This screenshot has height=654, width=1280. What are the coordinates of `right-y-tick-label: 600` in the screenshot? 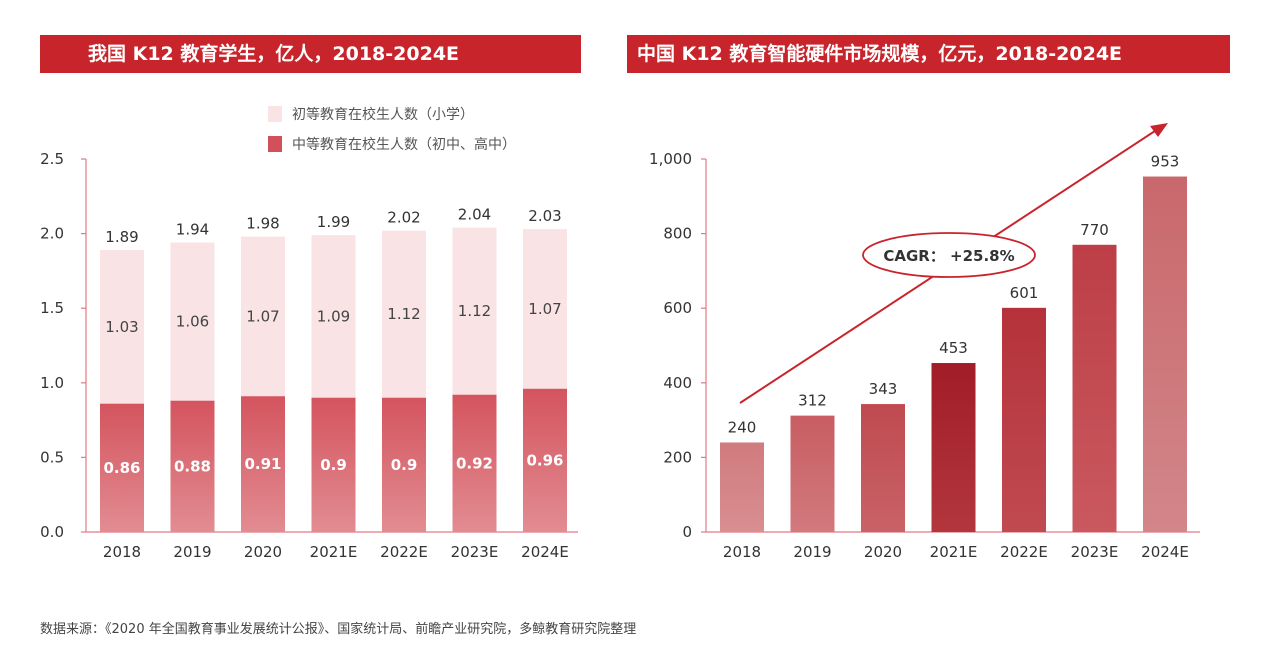 It's located at (677, 308).